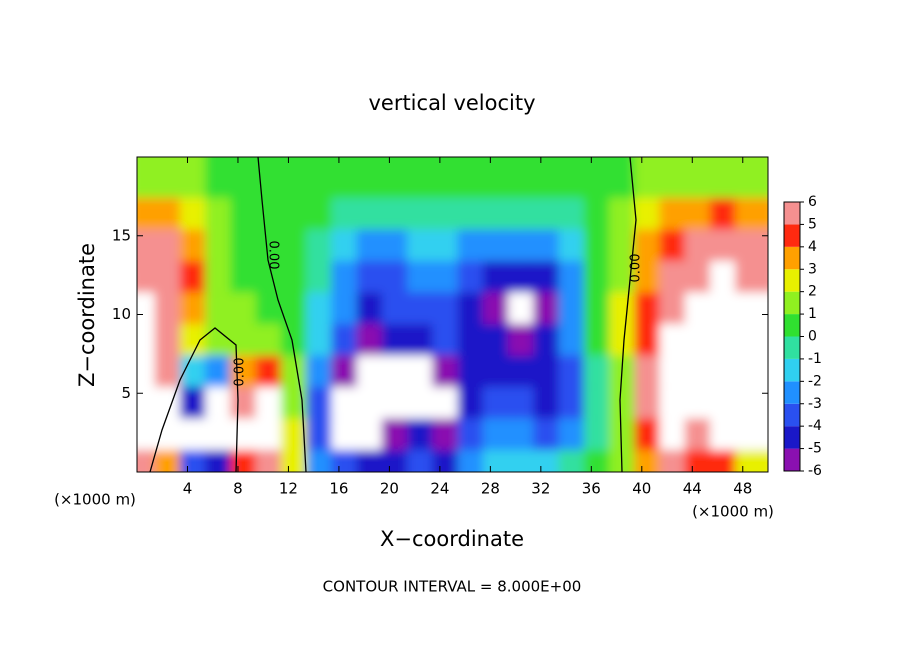 This screenshot has width=904, height=654. I want to click on x-tick-label: 48, so click(742, 489).